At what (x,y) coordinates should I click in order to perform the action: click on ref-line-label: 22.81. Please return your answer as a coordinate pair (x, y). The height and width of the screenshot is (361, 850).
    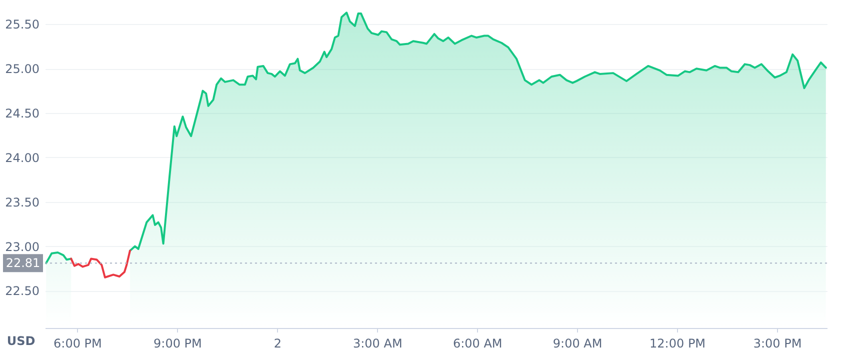
    Looking at the image, I should click on (23, 263).